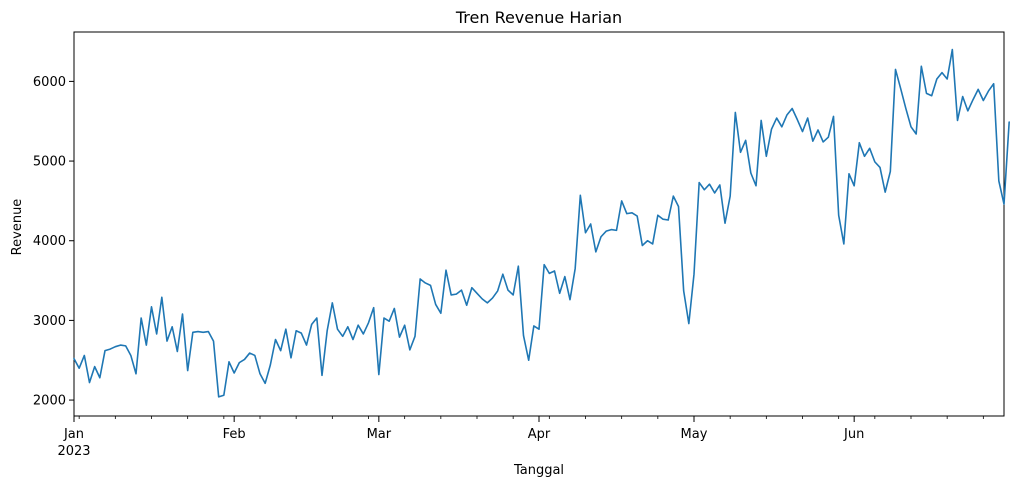  I want to click on y-axis-ticks: 2000 3000 4000 5000 6000, so click(53, 242).